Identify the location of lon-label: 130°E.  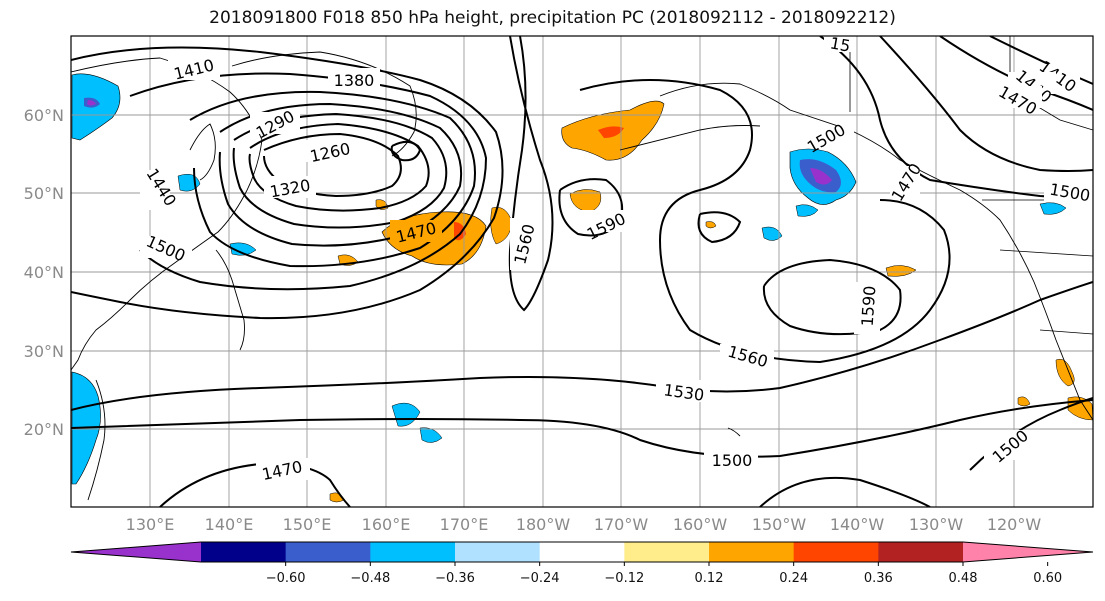
(150, 524).